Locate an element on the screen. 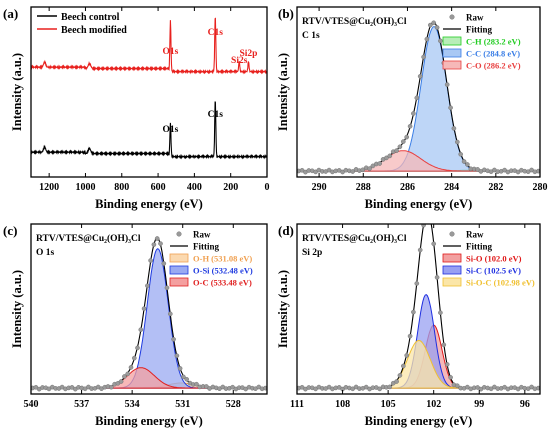 The width and height of the screenshot is (550, 439). x-tick-label: 99 is located at coordinates (479, 404).